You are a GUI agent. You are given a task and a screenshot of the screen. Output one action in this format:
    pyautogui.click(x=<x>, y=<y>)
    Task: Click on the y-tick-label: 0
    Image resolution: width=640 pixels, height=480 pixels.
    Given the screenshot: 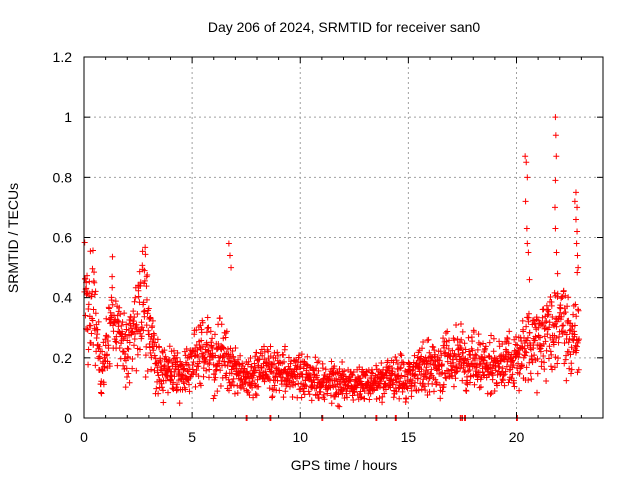 What is the action you would take?
    pyautogui.click(x=68, y=418)
    